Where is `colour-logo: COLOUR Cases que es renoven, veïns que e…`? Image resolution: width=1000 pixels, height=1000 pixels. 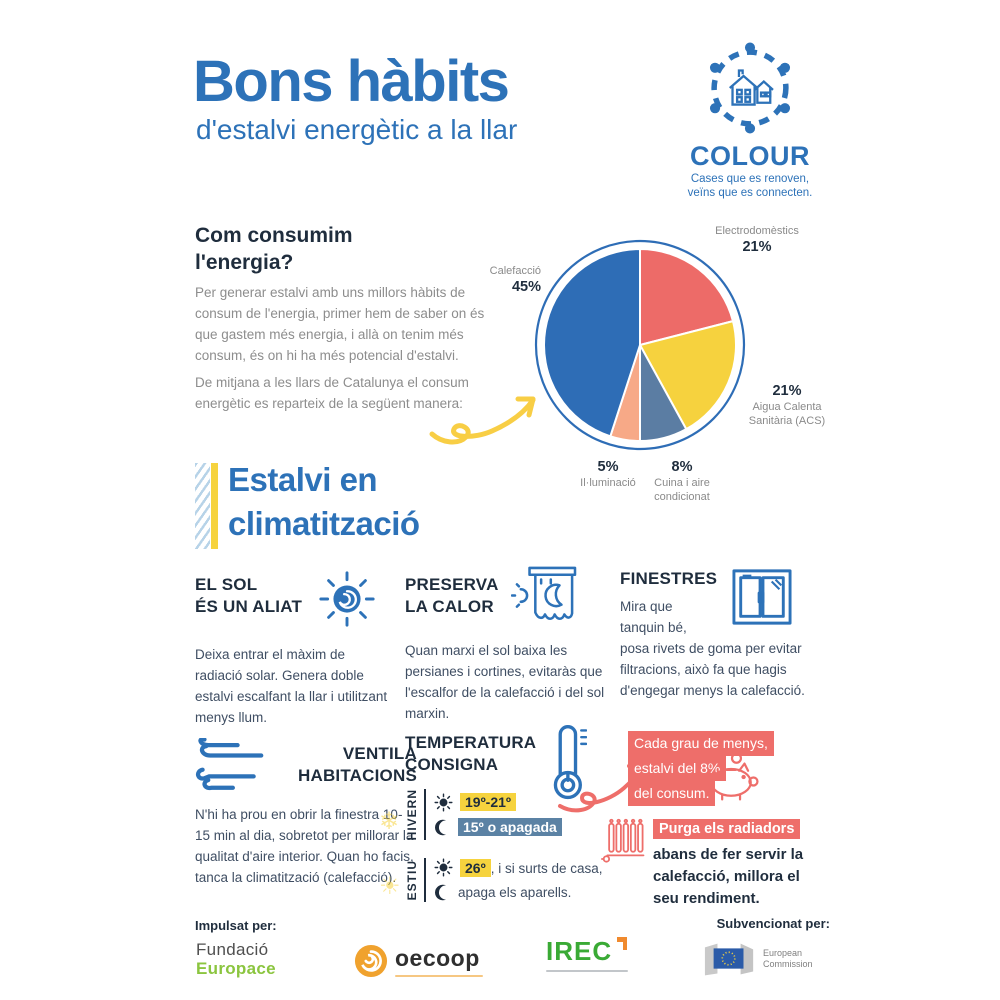 colour-logo: COLOUR Cases que es renoven, veïns que e… is located at coordinates (750, 121).